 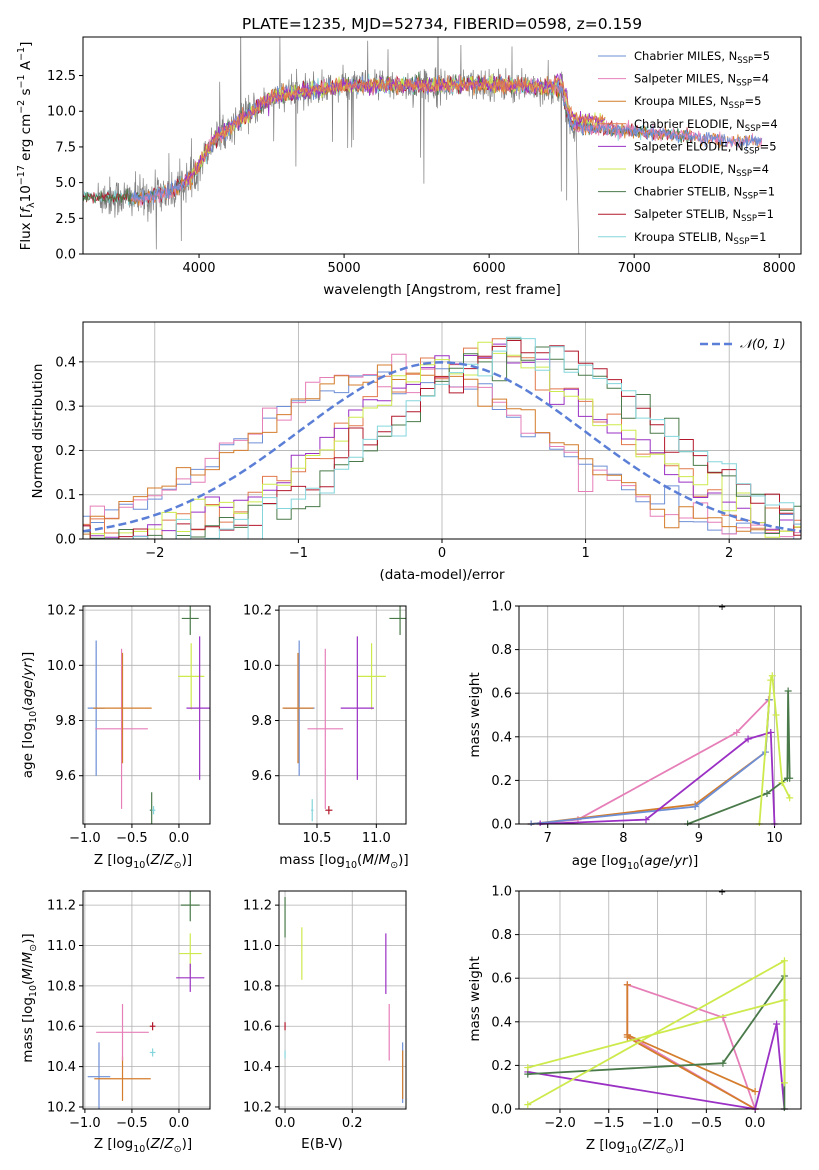 What do you see at coordinates (743, 343) in the screenshot?
I see `residual-legend: 𝒩(0, 1)` at bounding box center [743, 343].